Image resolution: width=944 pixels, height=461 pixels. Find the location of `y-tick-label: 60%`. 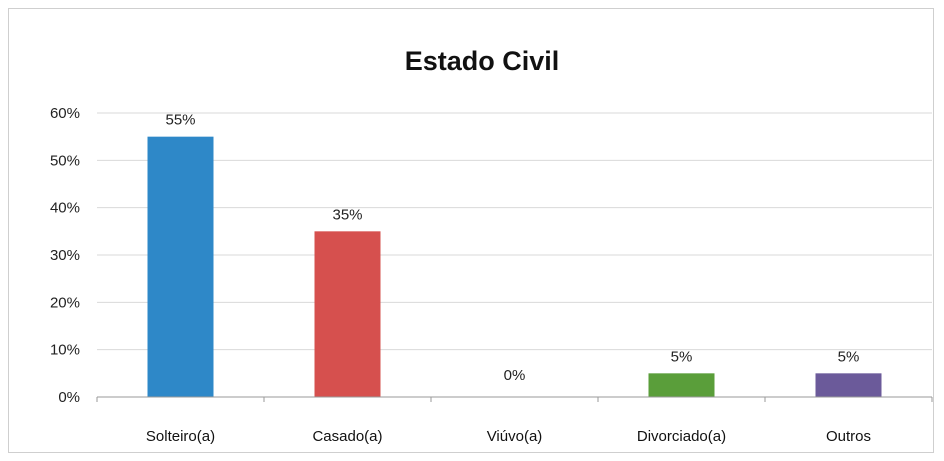

y-tick-label: 60% is located at coordinates (65, 113).